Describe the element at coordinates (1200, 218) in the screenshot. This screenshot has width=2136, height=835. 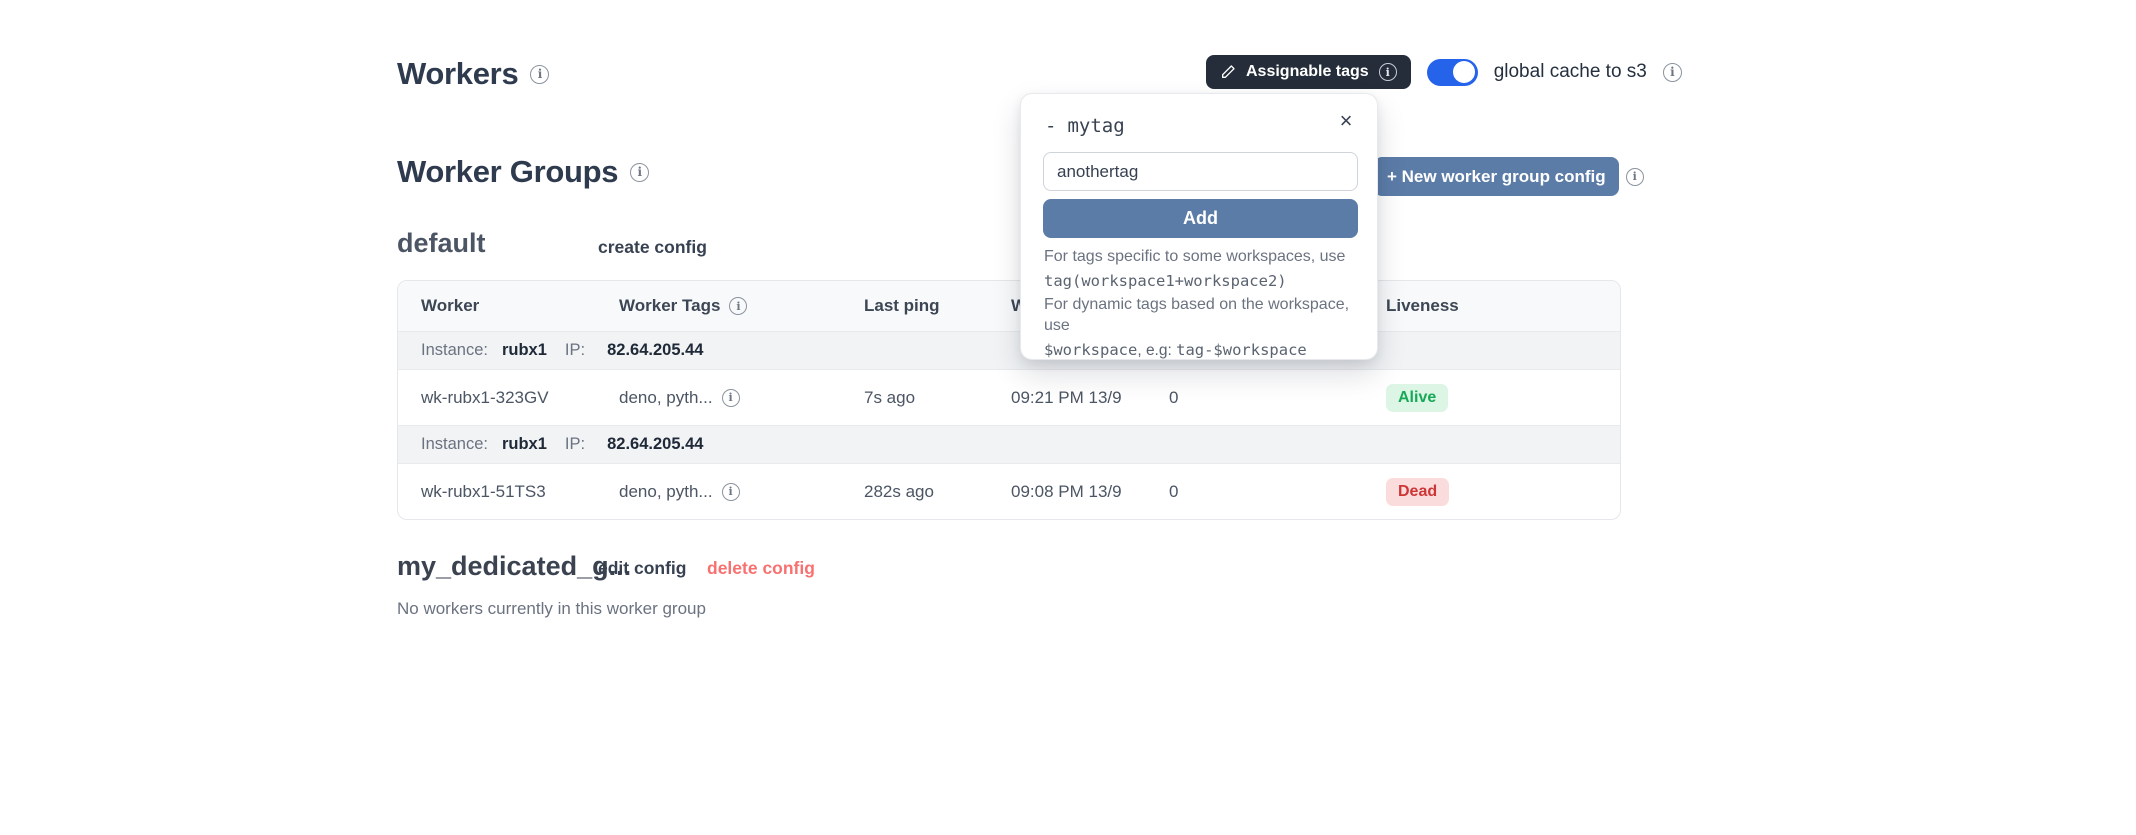
I see `add-tag-button: Add` at that location.